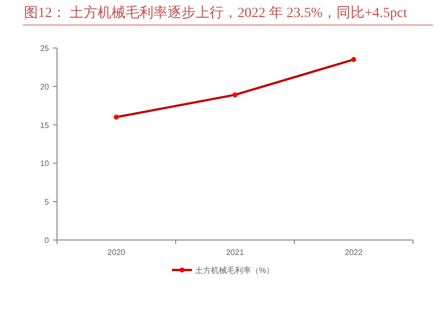  I want to click on y-tick-label: 10, so click(45, 163).